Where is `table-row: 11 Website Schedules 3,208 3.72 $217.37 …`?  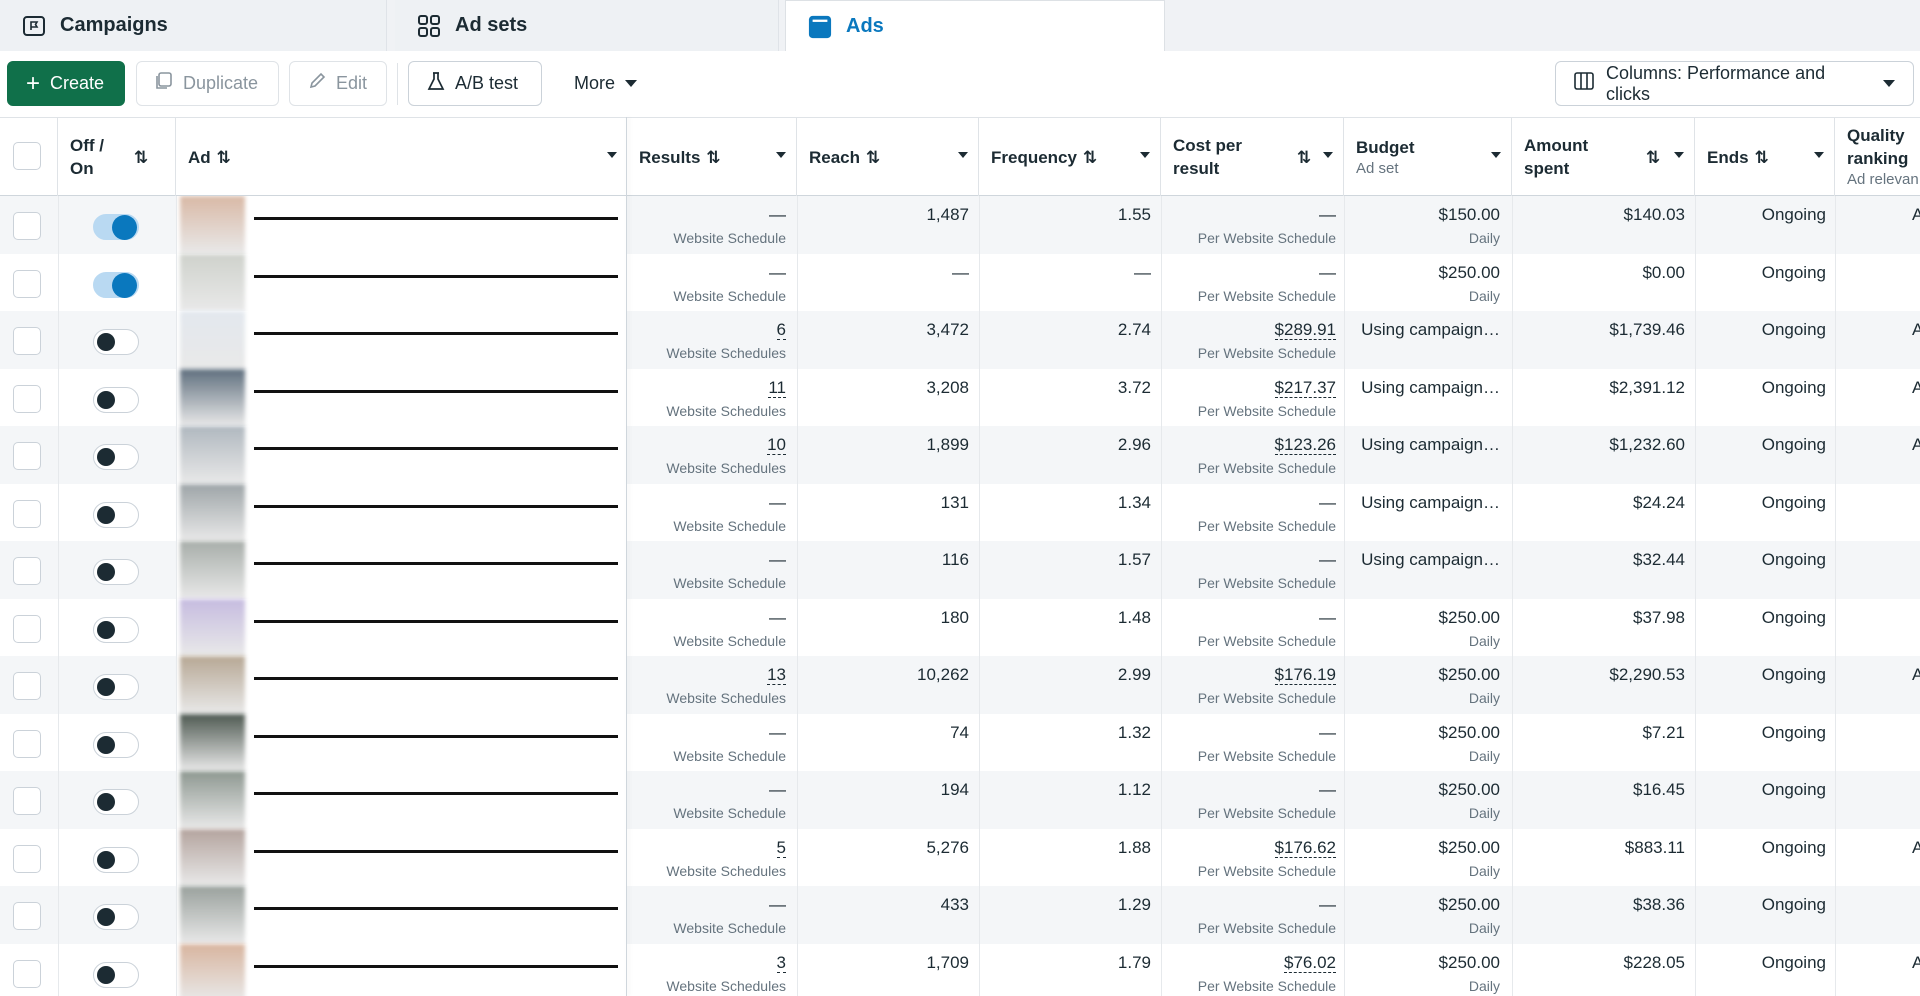 table-row: 11 Website Schedules 3,208 3.72 $217.37 … is located at coordinates (960, 397).